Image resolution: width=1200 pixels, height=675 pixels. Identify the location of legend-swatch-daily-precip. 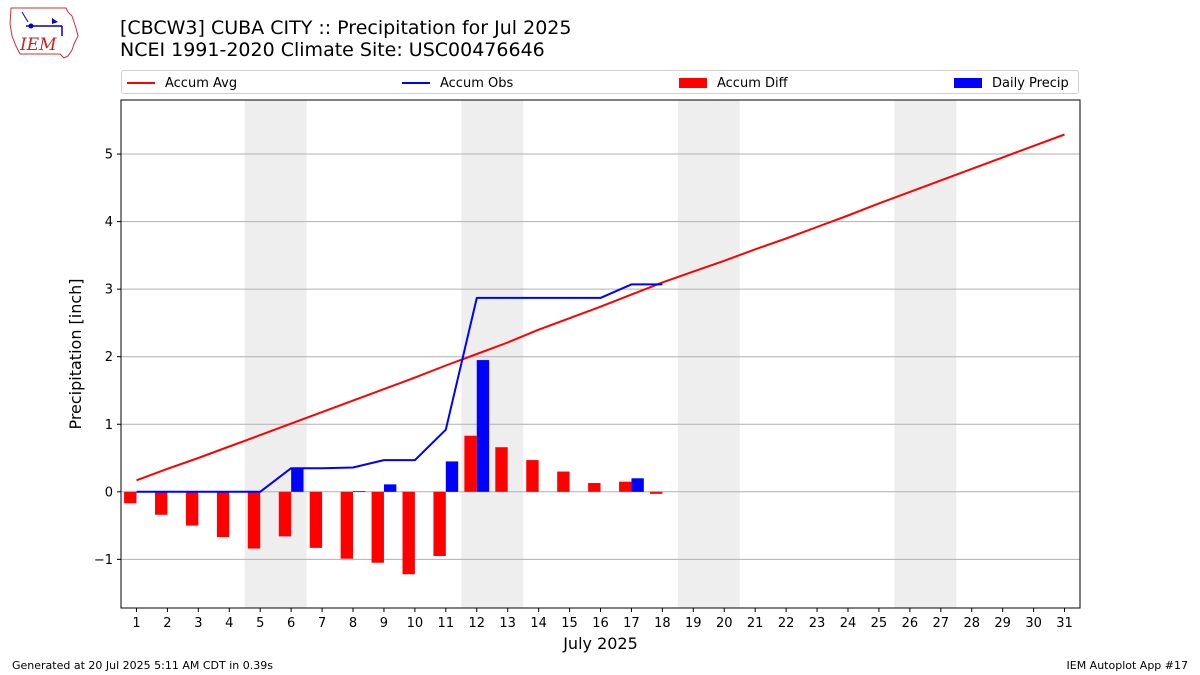
(968, 83).